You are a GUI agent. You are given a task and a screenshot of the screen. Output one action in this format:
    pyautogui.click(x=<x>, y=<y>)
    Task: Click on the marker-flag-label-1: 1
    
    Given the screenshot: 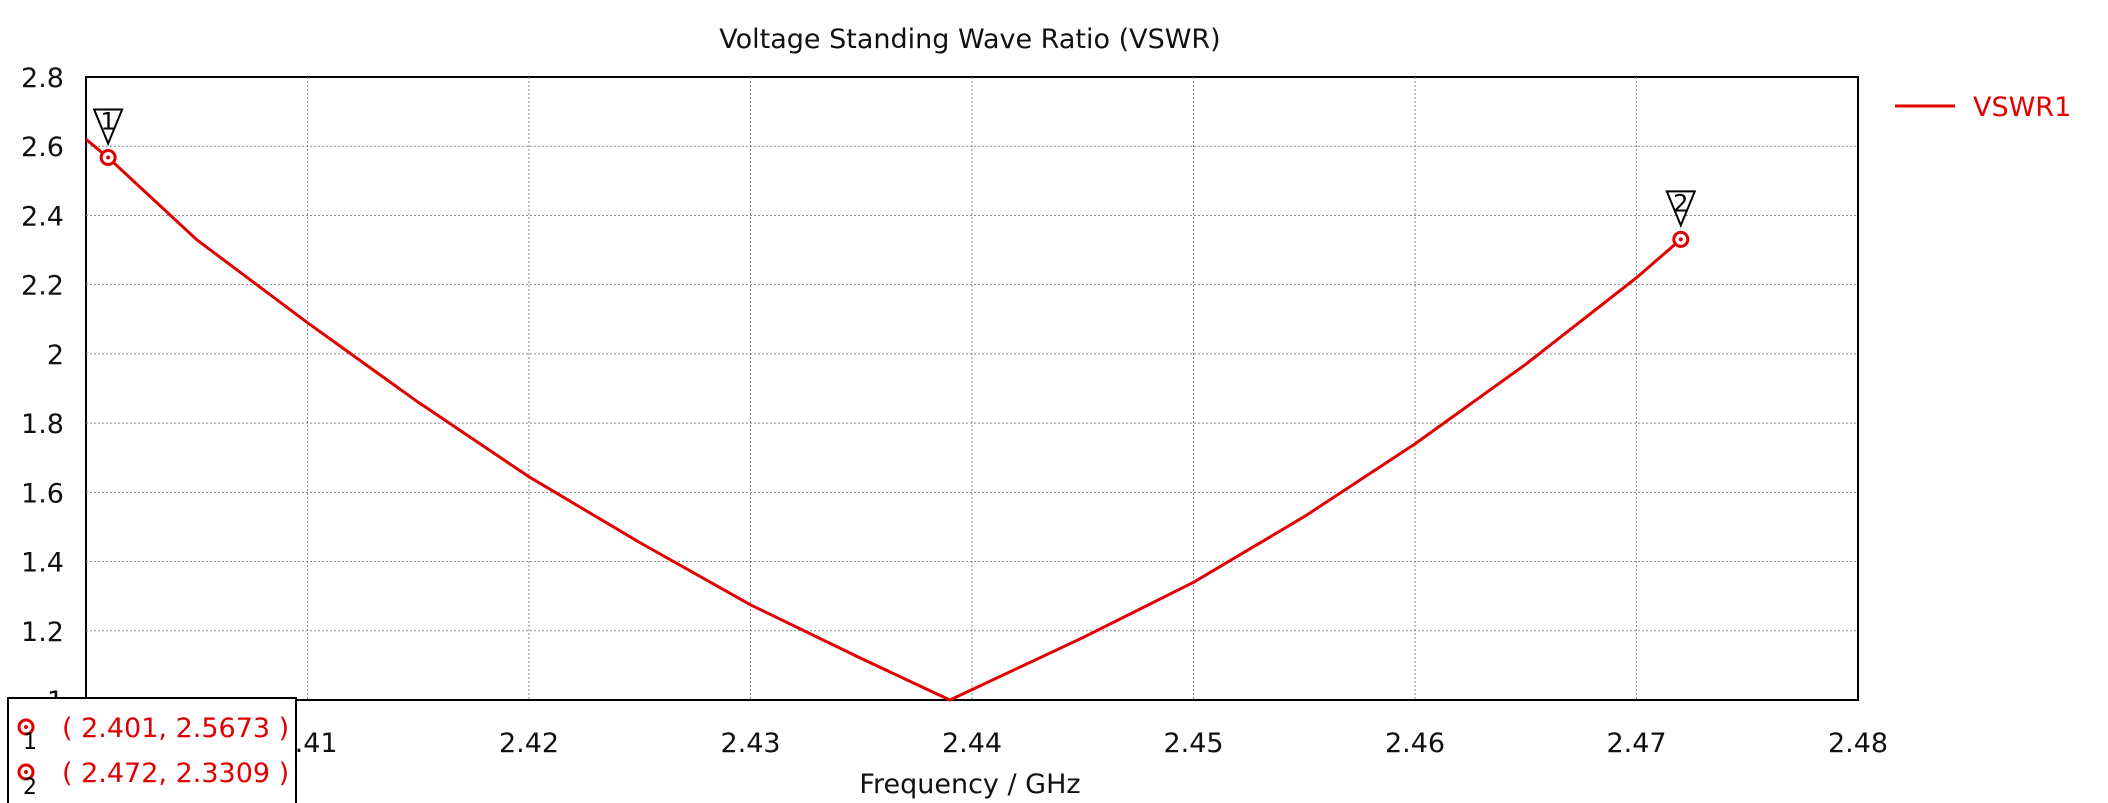 What is the action you would take?
    pyautogui.click(x=108, y=122)
    